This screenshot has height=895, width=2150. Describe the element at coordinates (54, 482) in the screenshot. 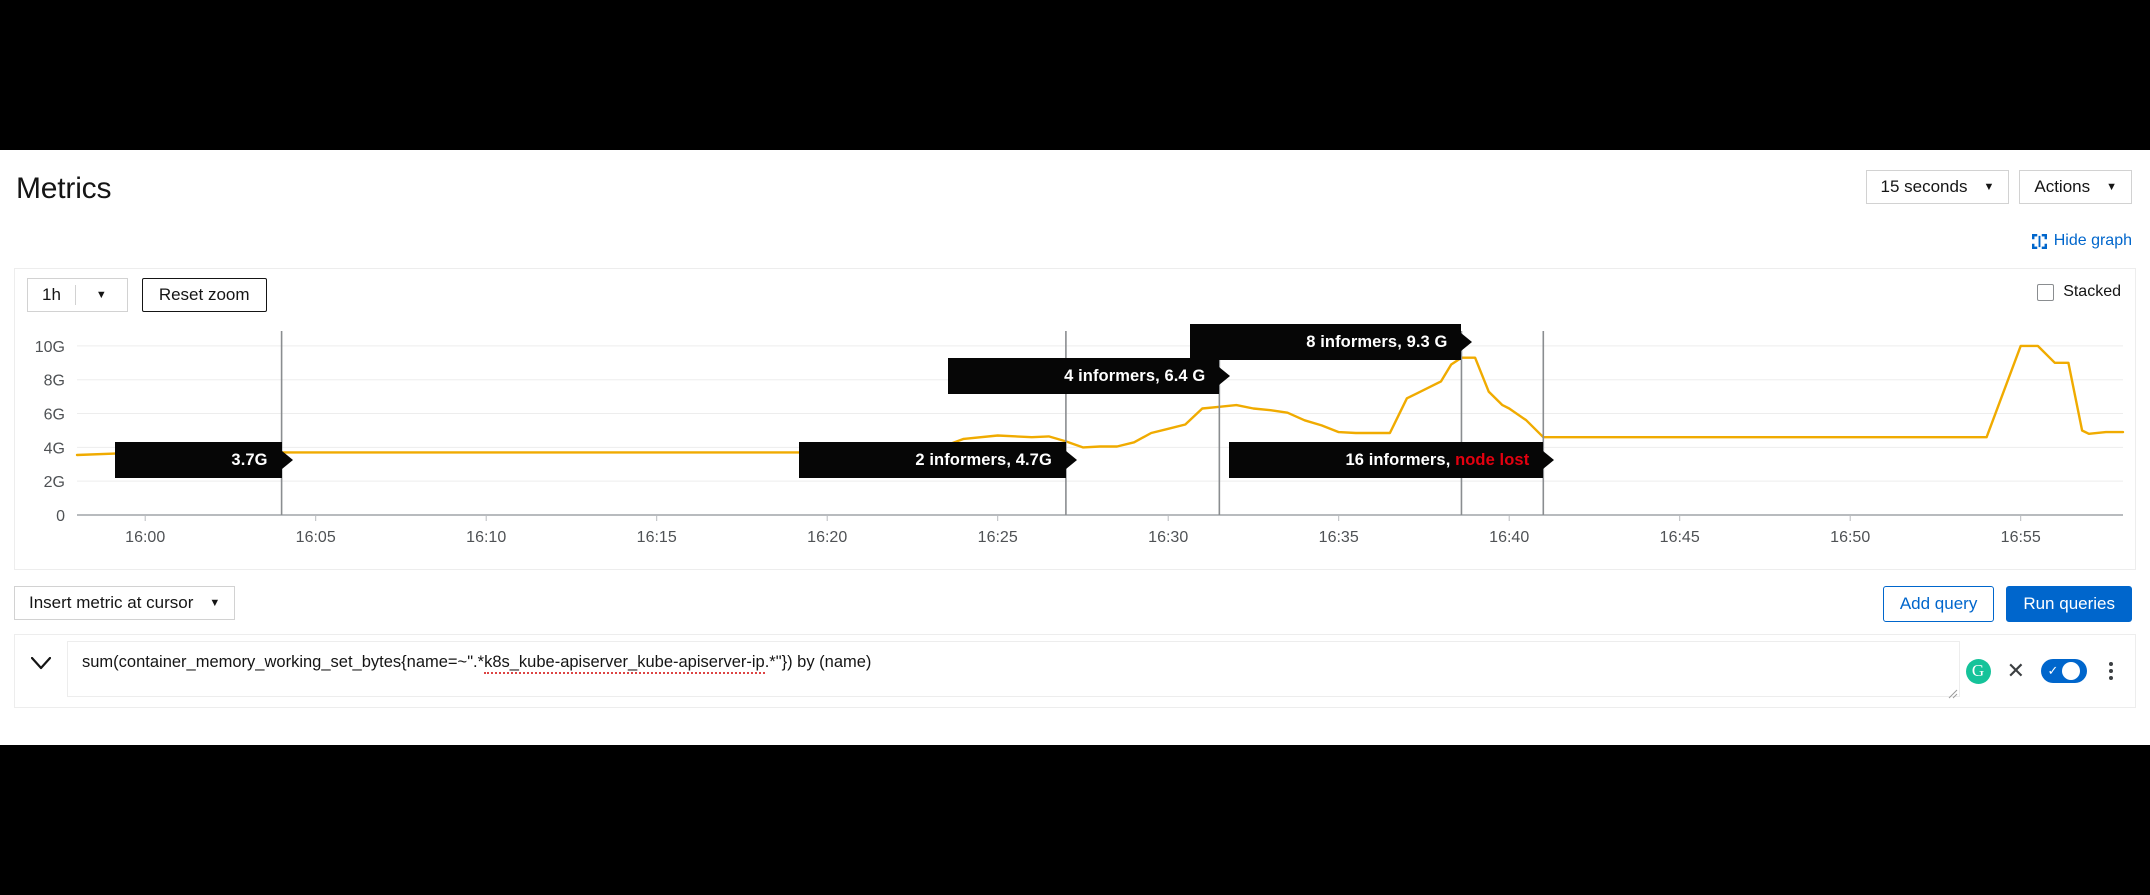

I see `svg-text: 2G` at that location.